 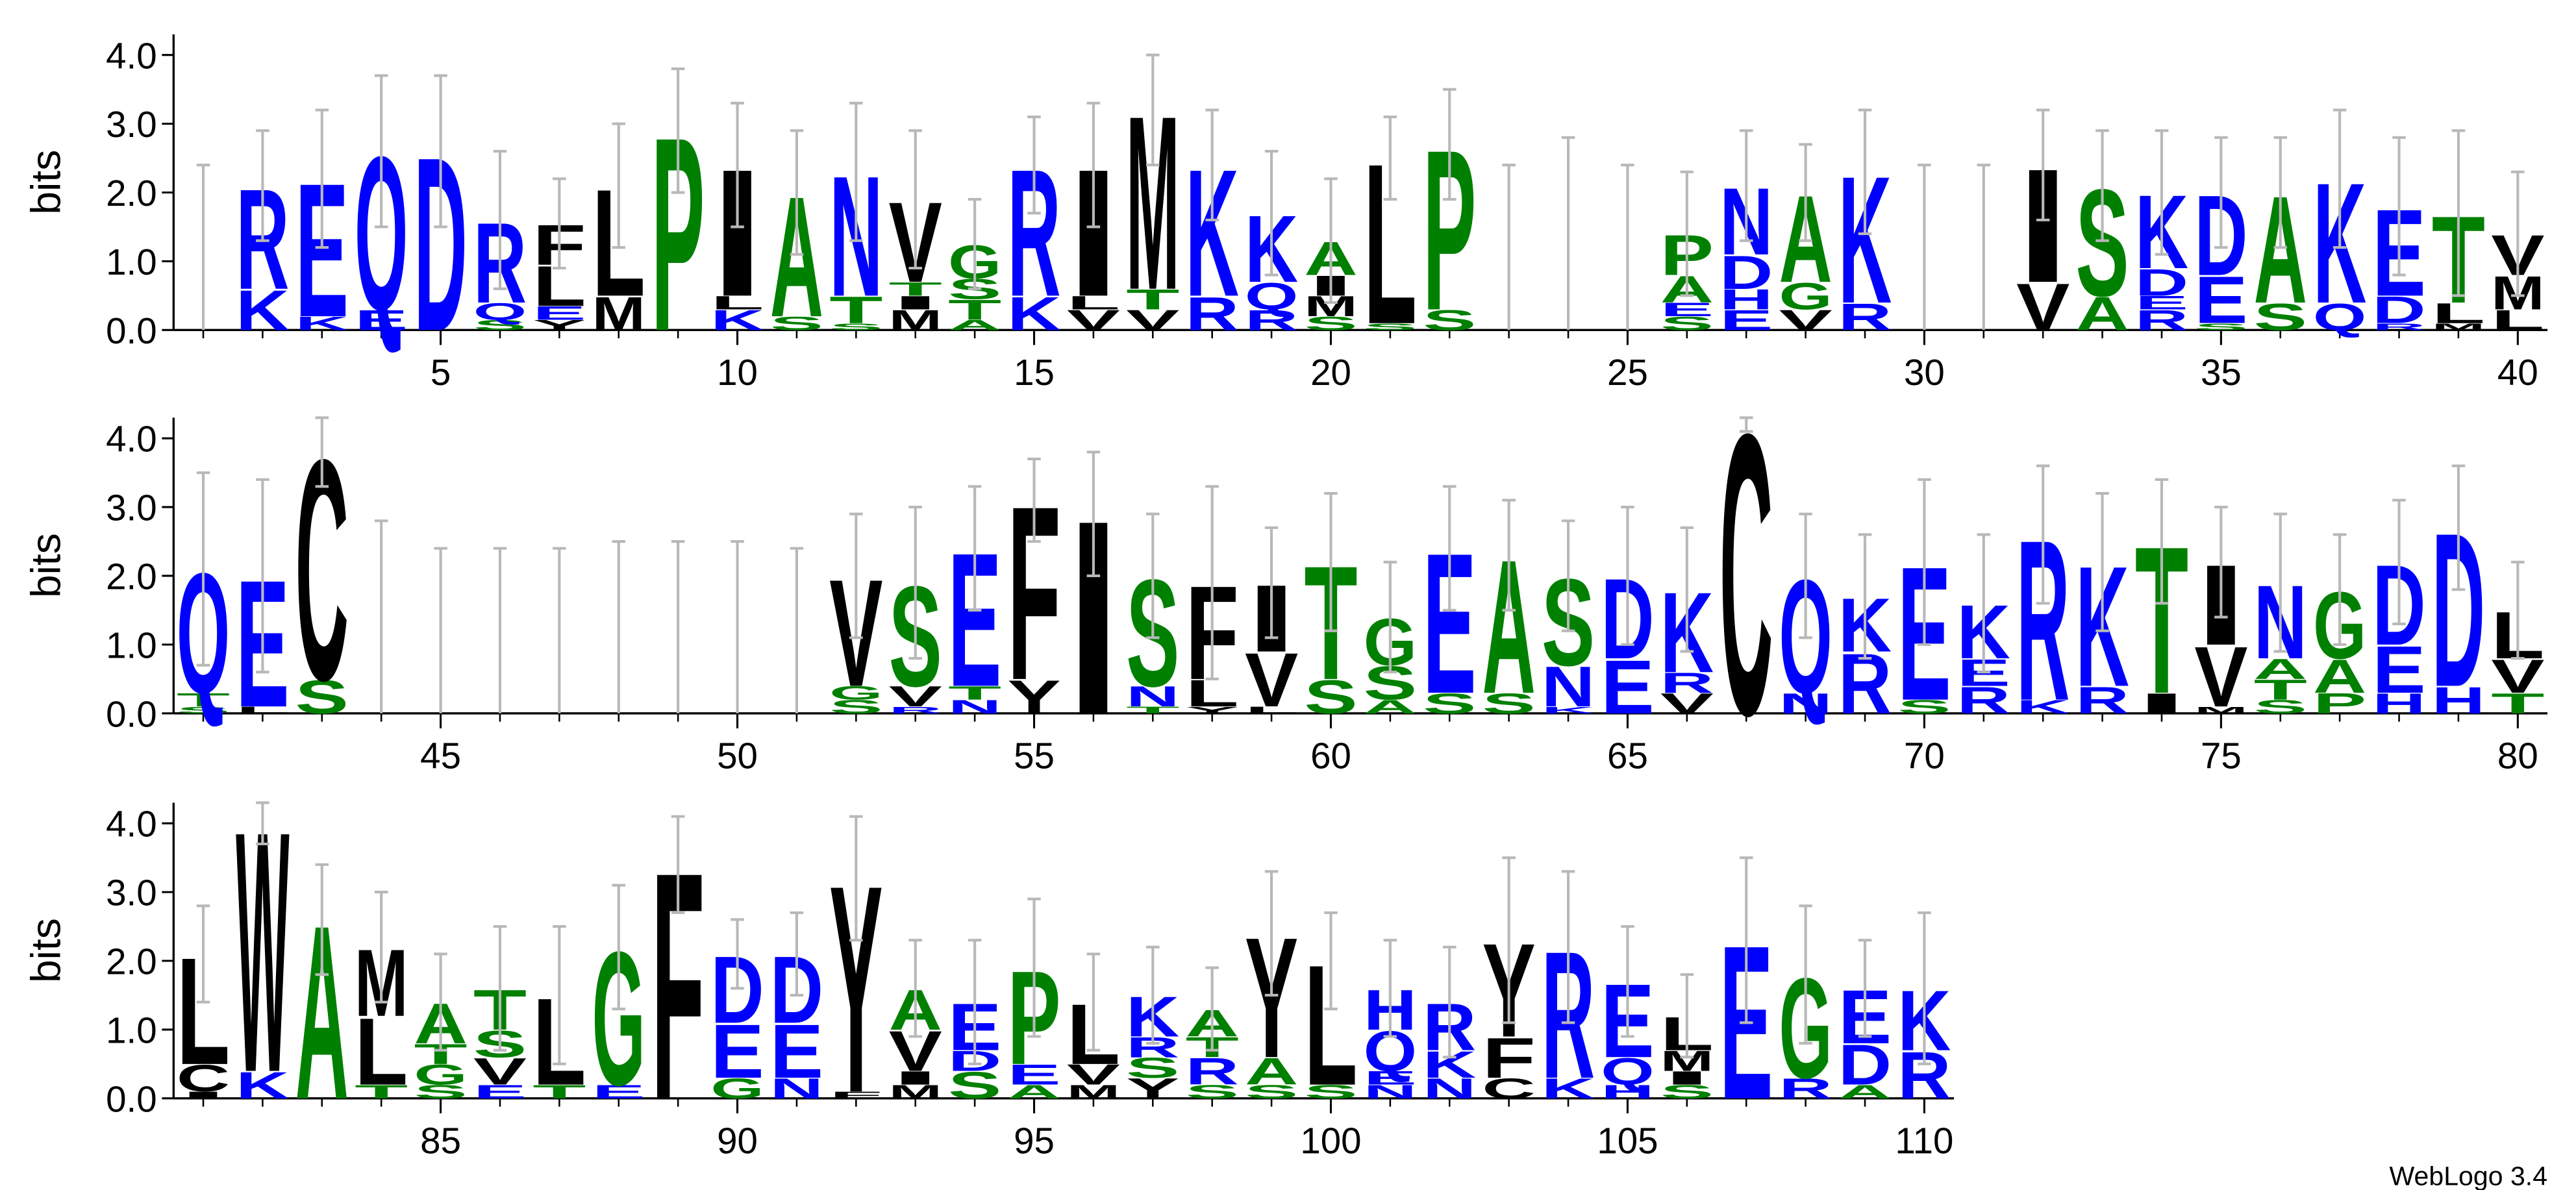 I want to click on x-tick-label: 25, so click(x=1627, y=373).